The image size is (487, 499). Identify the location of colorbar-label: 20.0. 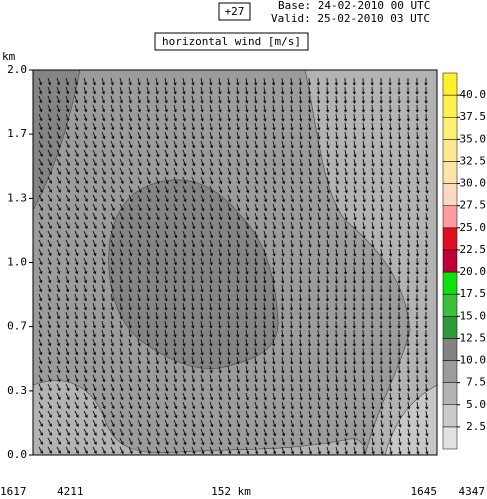
(473, 271).